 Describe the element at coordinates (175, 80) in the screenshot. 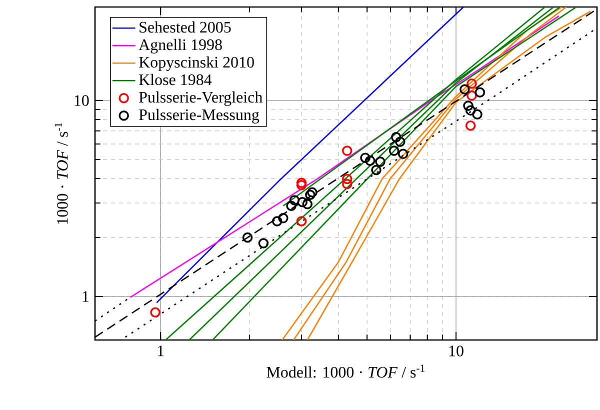

I see `legend-label: Klose 1984` at that location.